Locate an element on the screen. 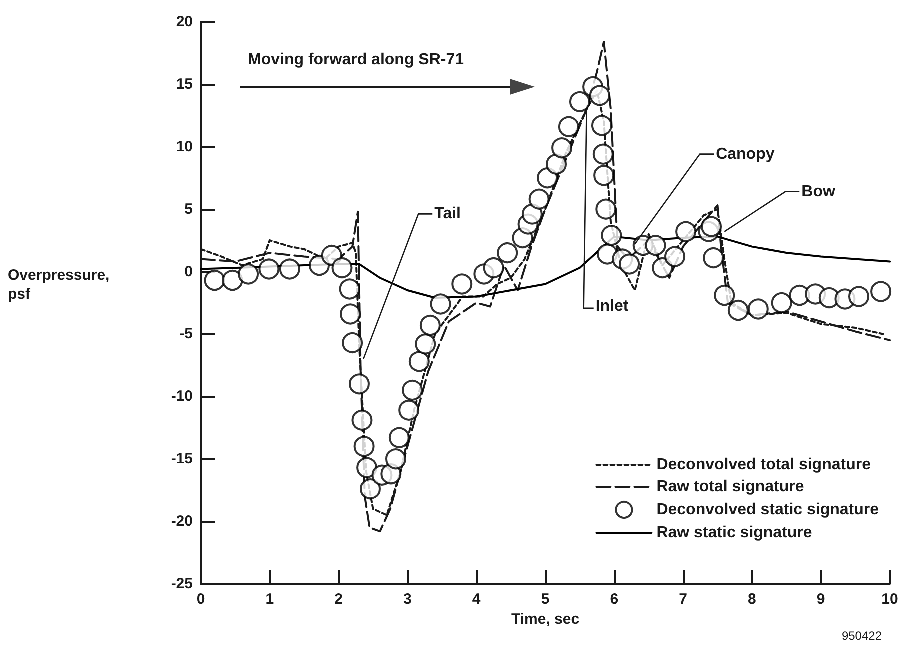 The height and width of the screenshot is (654, 912). x-tick-label: 2 is located at coordinates (338, 599).